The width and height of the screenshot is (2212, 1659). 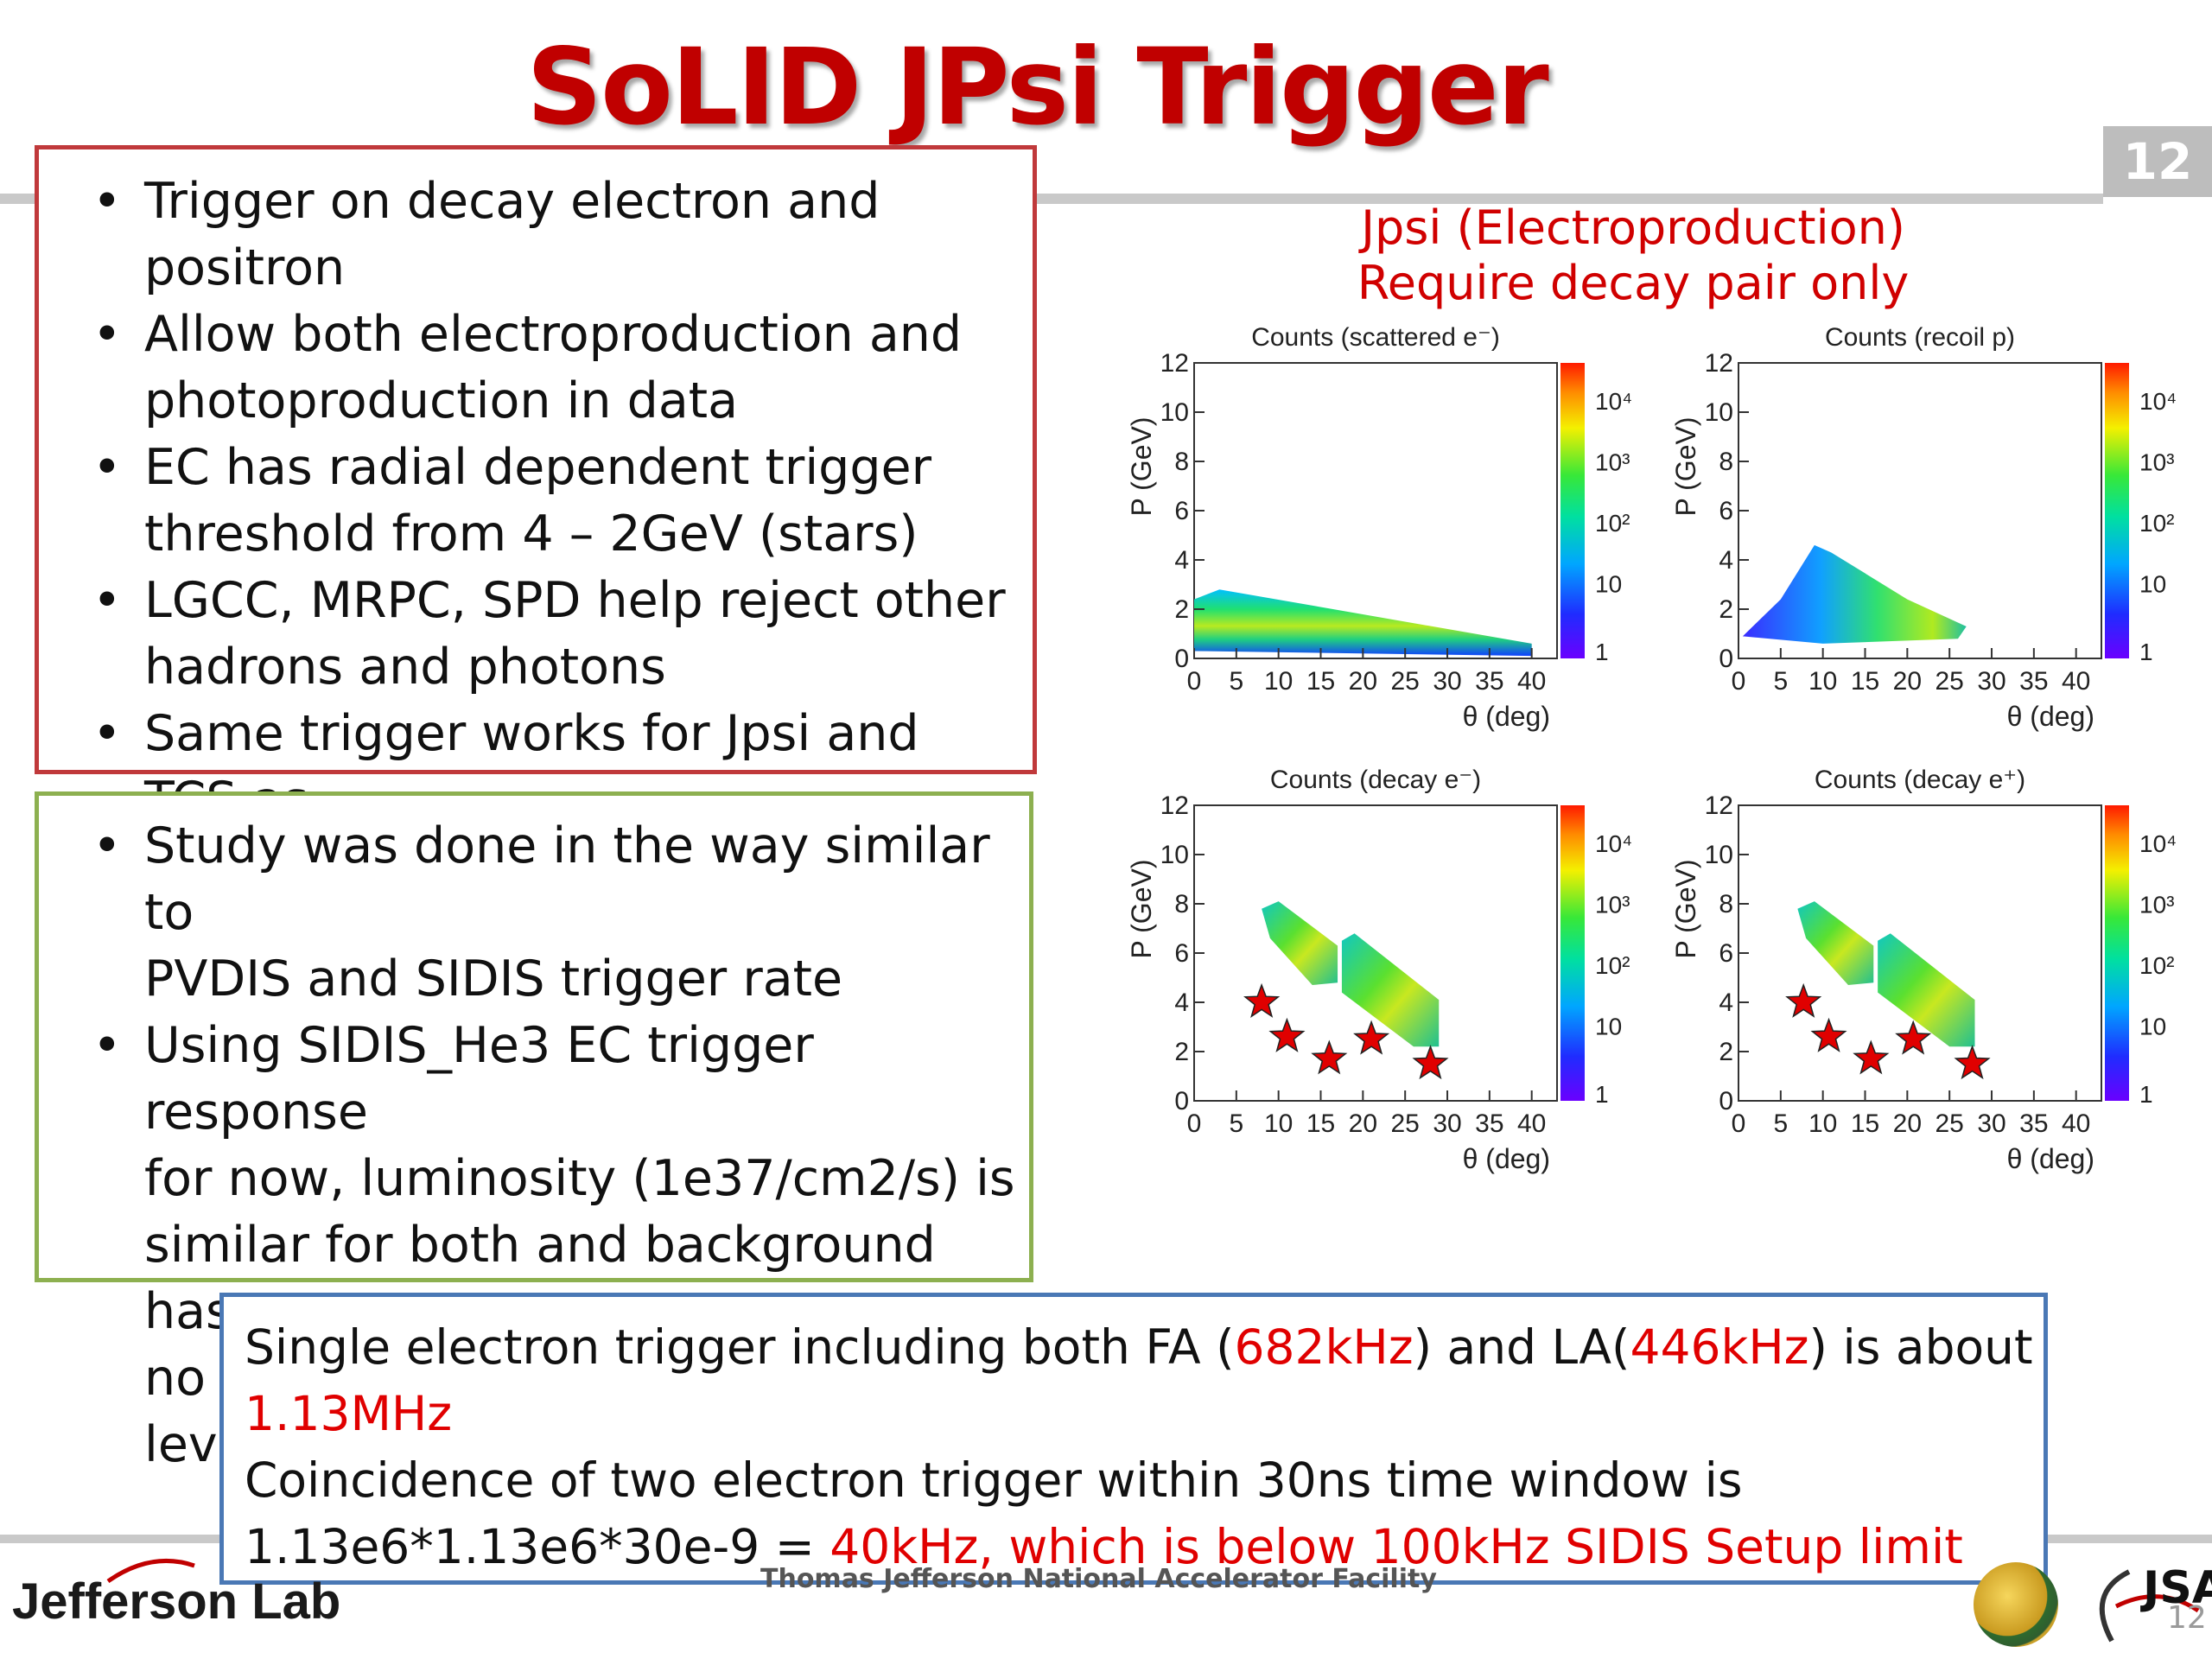 What do you see at coordinates (1612, 523) in the screenshot?
I see `color-scale-label: 10²` at bounding box center [1612, 523].